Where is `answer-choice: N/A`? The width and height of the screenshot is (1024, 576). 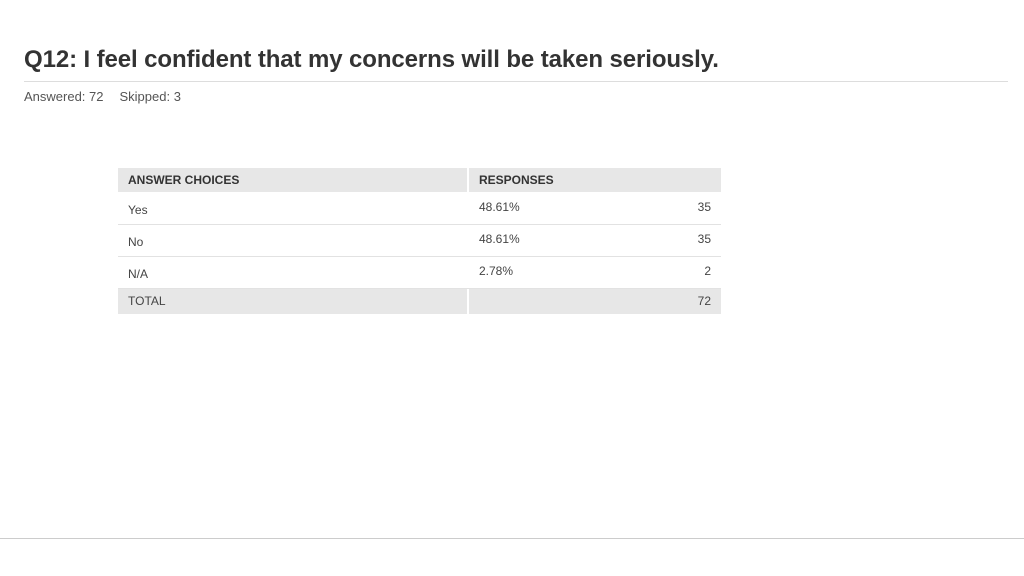
answer-choice: N/A is located at coordinates (138, 274).